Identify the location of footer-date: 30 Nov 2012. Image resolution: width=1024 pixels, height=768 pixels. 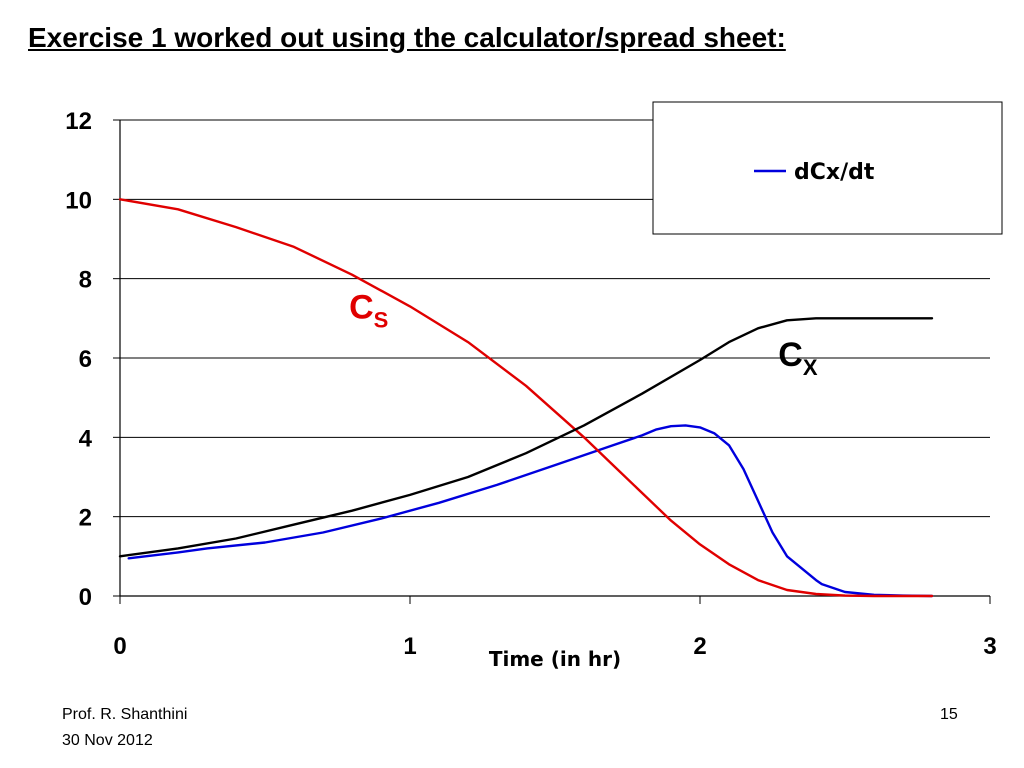
(107, 740).